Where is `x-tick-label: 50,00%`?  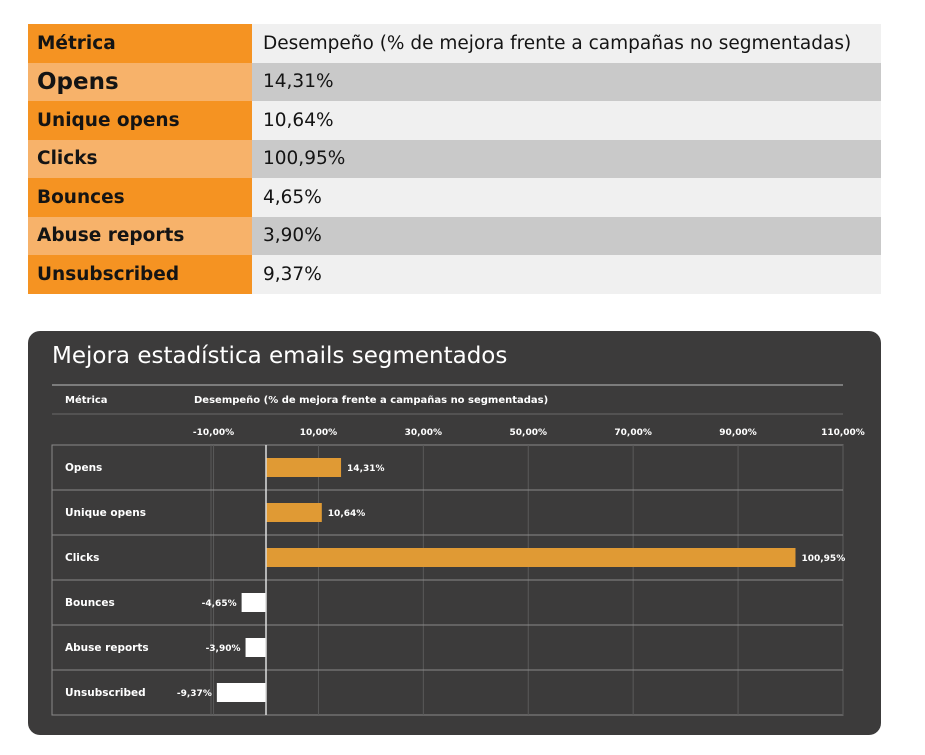
x-tick-label: 50,00% is located at coordinates (529, 433).